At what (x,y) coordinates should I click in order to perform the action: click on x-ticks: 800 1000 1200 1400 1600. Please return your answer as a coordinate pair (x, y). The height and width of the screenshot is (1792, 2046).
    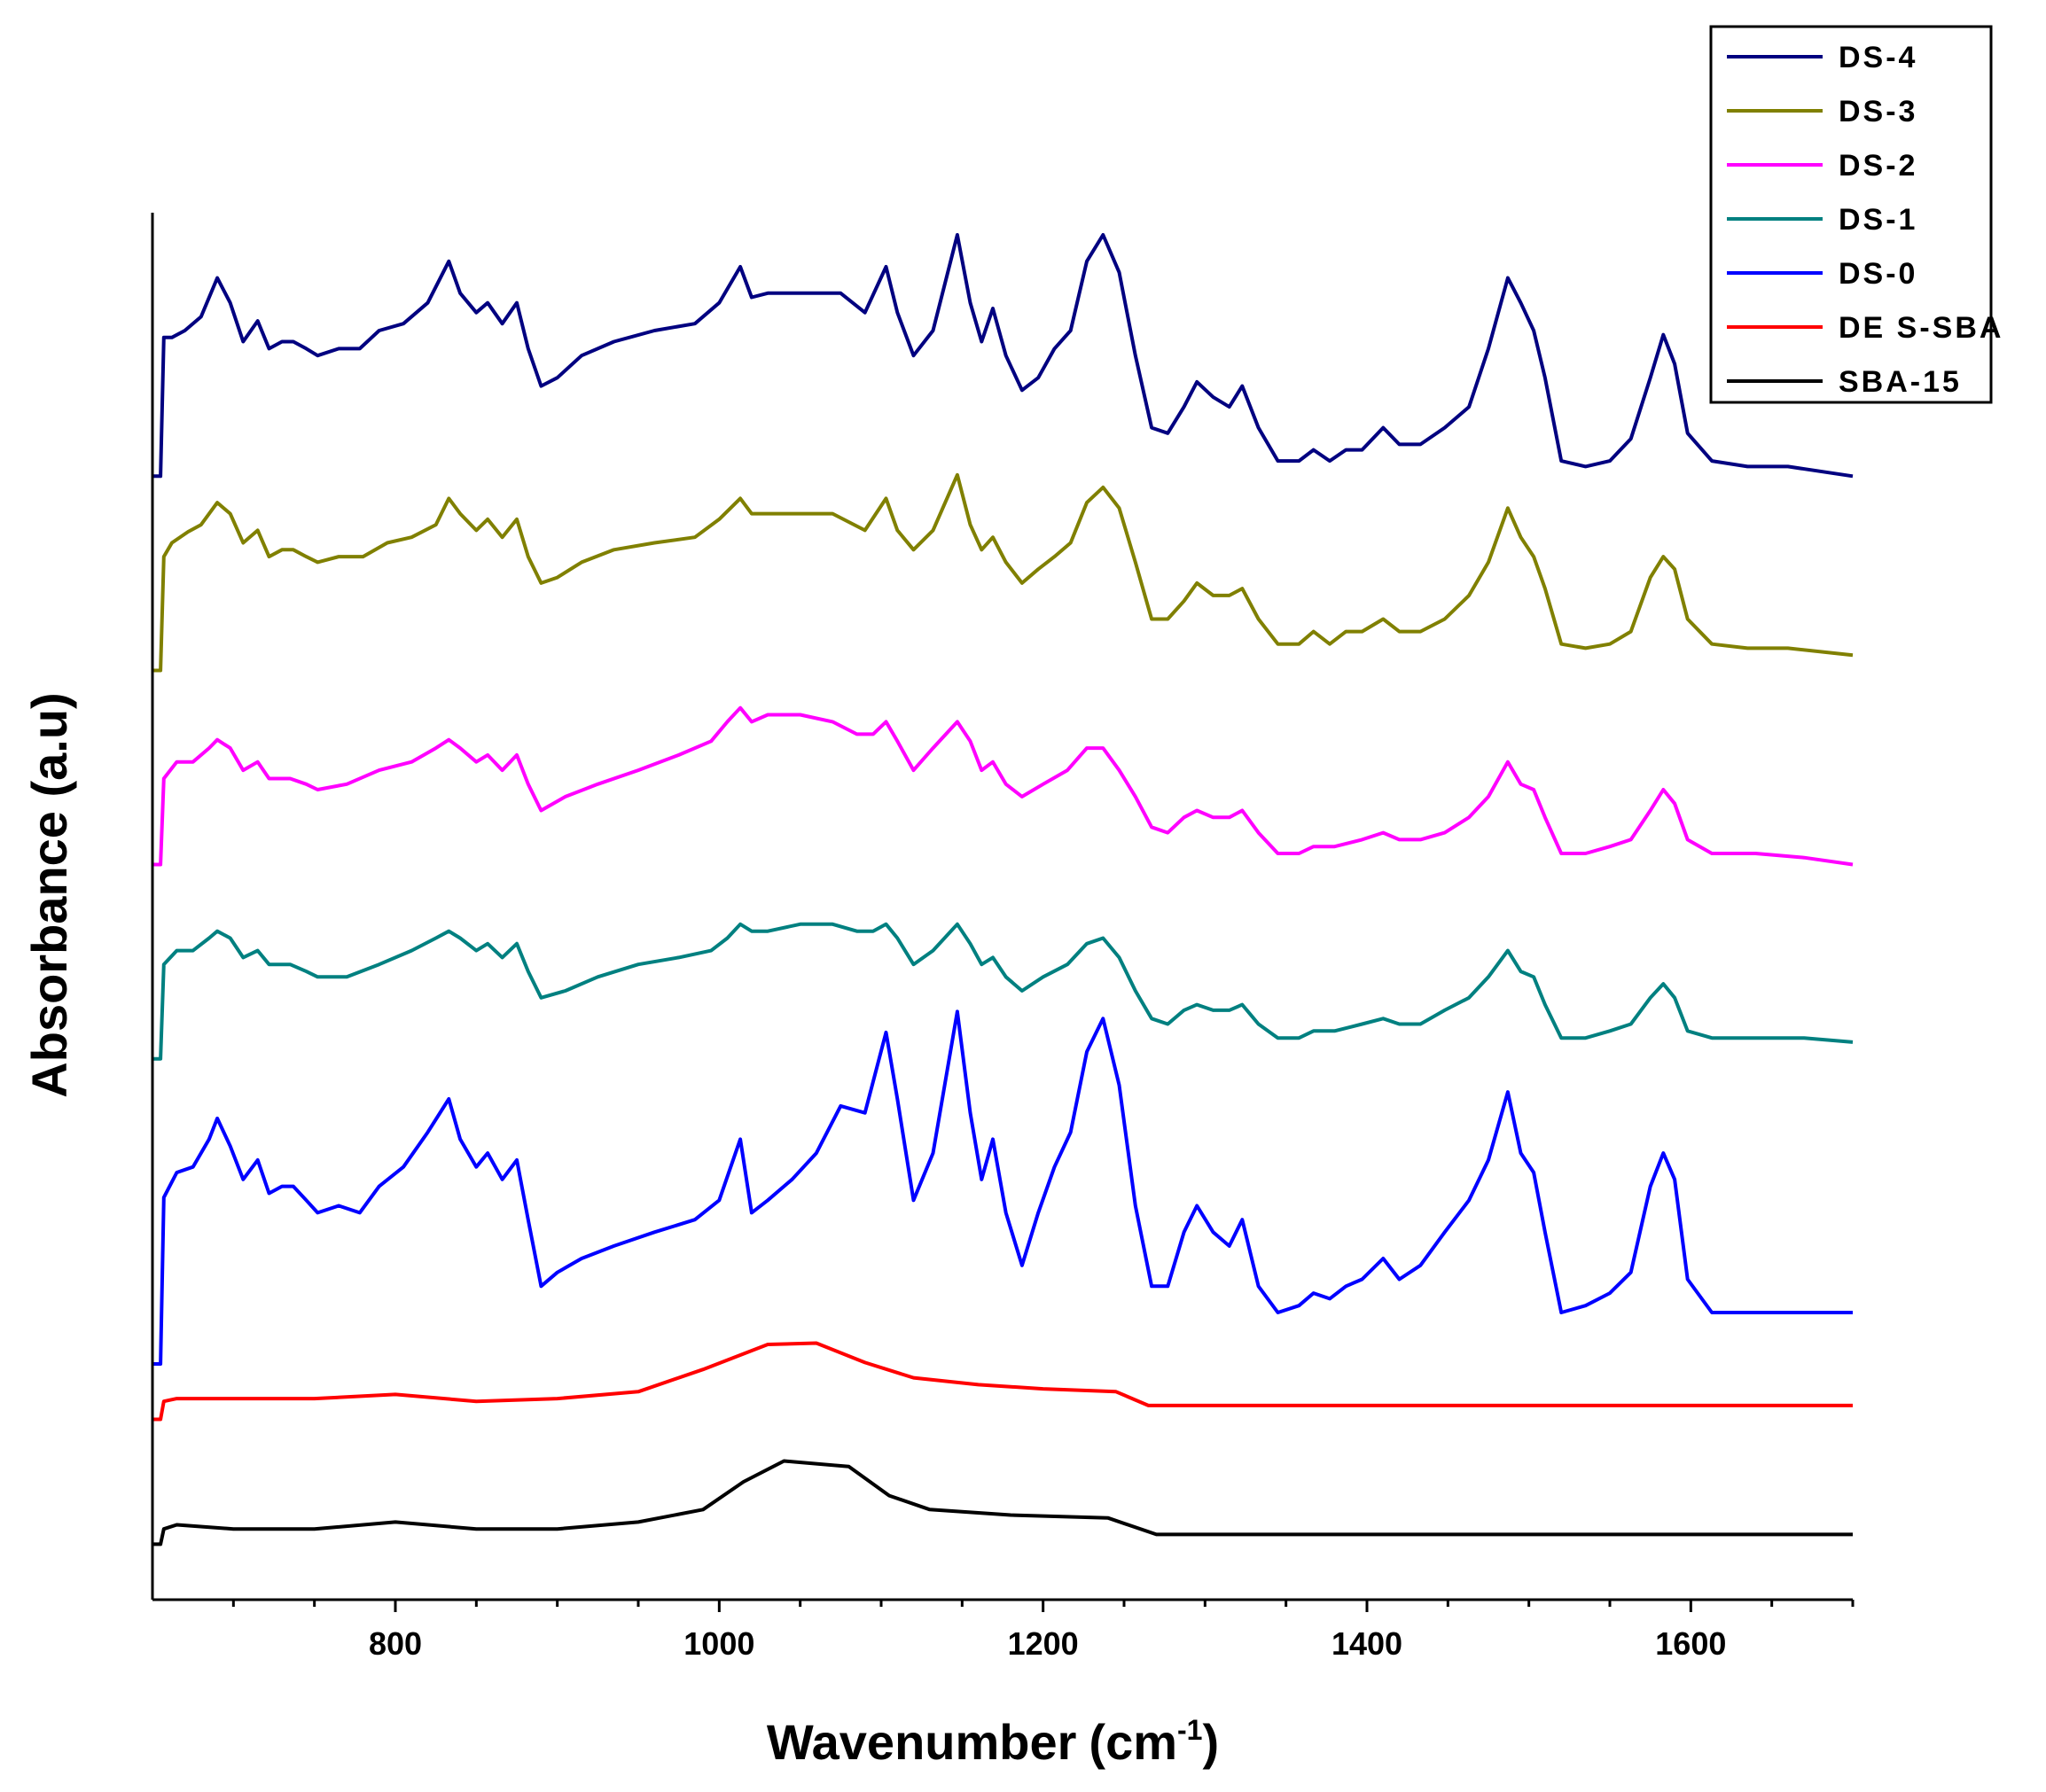
    Looking at the image, I should click on (1043, 1631).